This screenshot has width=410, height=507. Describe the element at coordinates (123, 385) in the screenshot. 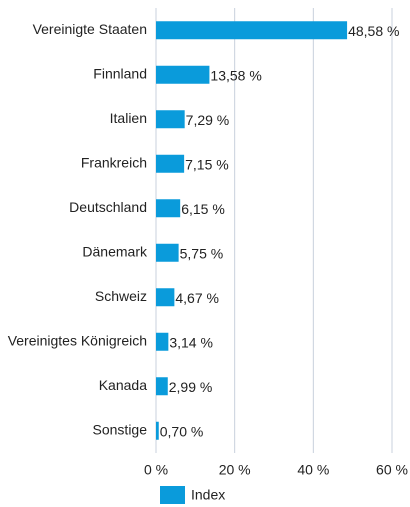

I see `y-tick-label: Kanada` at that location.